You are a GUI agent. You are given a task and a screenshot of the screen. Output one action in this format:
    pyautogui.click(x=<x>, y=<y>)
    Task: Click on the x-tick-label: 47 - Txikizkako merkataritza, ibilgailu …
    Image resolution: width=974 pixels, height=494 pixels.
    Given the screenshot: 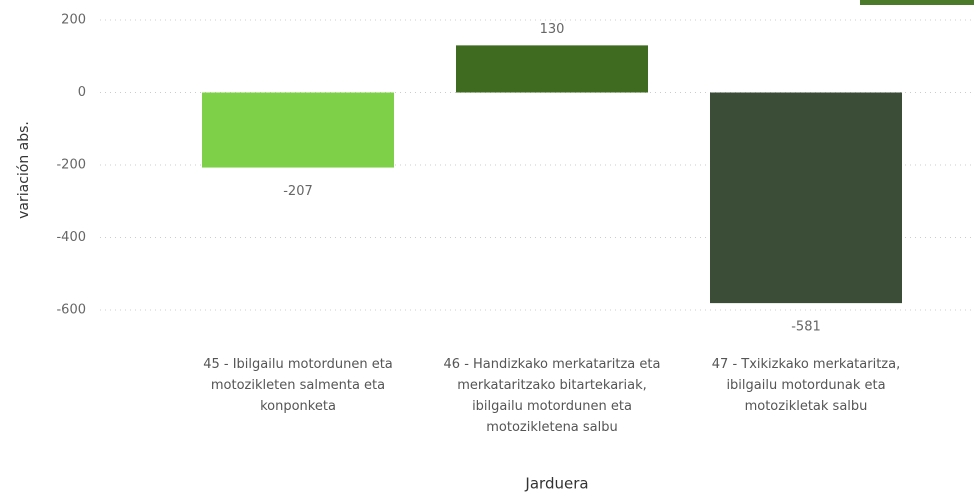 What is the action you would take?
    pyautogui.click(x=806, y=385)
    